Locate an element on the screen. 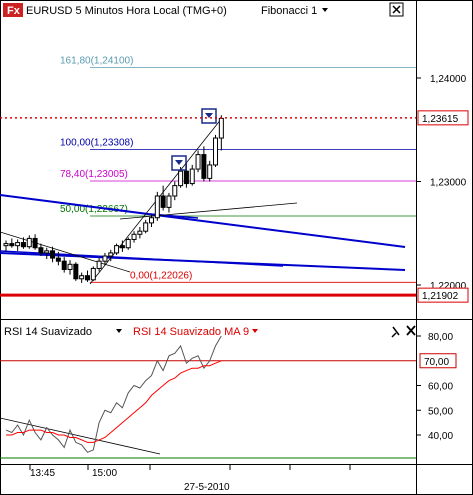  chart-title: EURUSD 5 Minutos Hora Local (TMG+0) is located at coordinates (126, 11).